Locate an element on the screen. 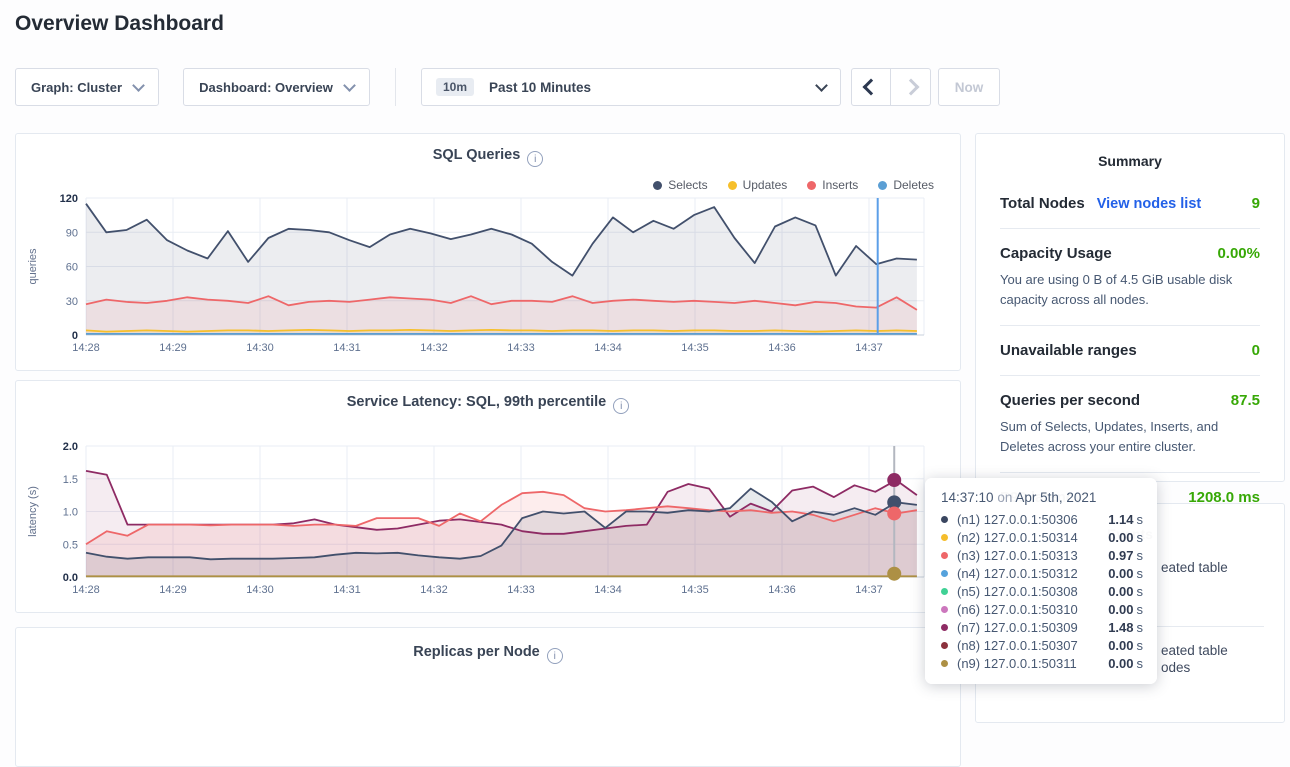 The width and height of the screenshot is (1290, 767). now-button-label: Now is located at coordinates (969, 87).